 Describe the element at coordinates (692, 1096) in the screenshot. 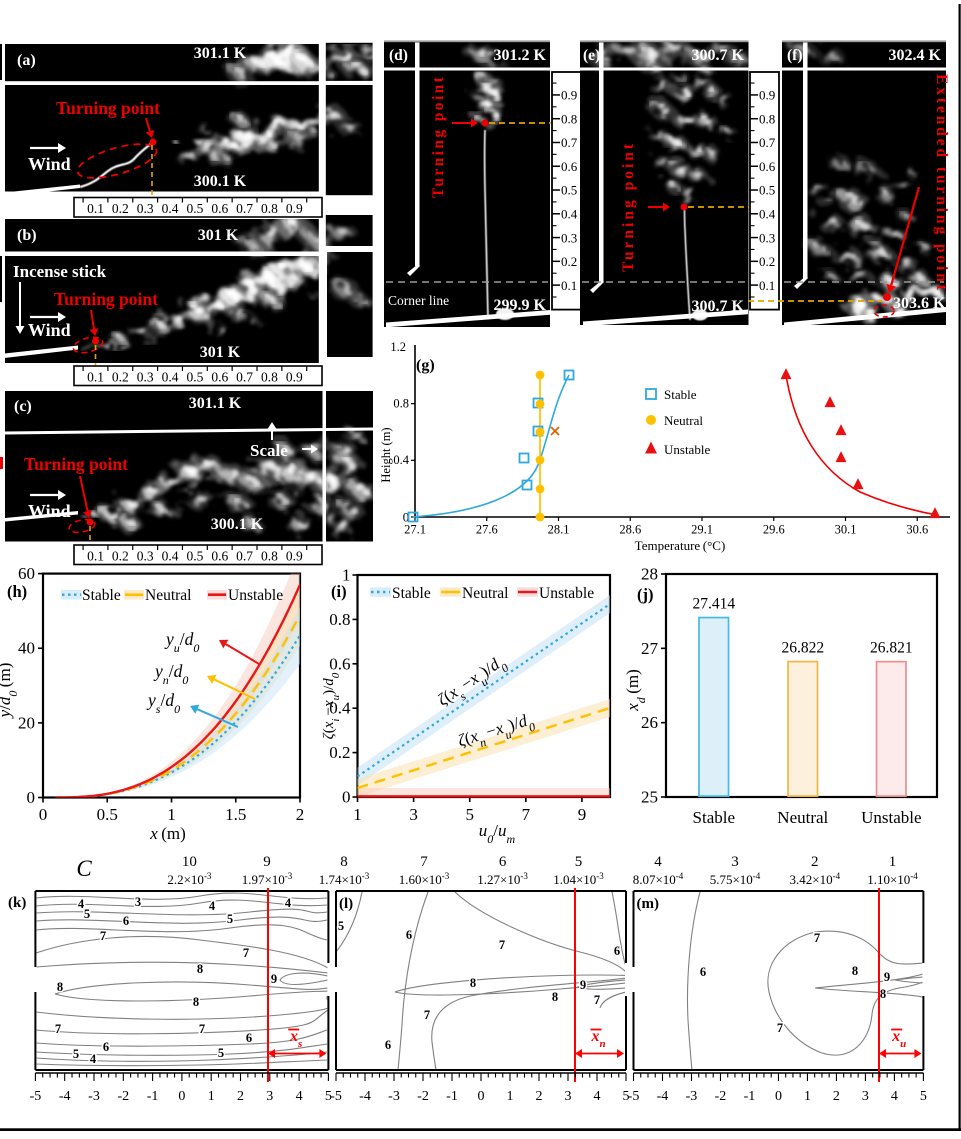

I see `svg-text: -3` at that location.